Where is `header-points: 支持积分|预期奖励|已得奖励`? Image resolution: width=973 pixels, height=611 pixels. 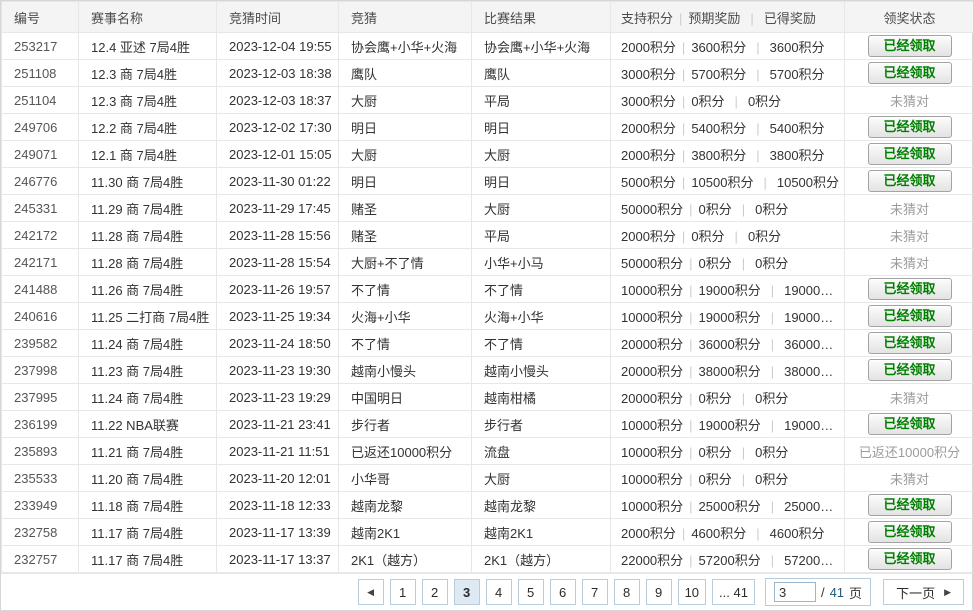 header-points: 支持积分|预期奖励|已得奖励 is located at coordinates (728, 17).